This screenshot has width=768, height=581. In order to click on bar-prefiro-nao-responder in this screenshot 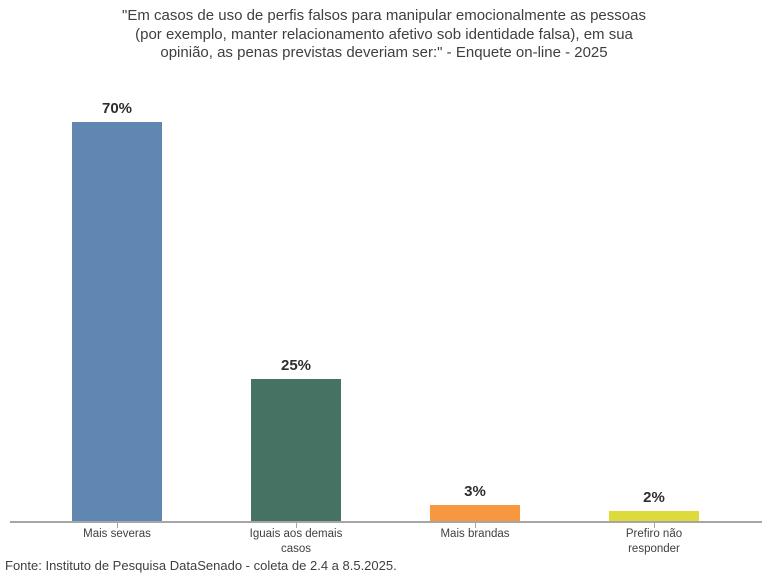, I will do `click(654, 516)`.